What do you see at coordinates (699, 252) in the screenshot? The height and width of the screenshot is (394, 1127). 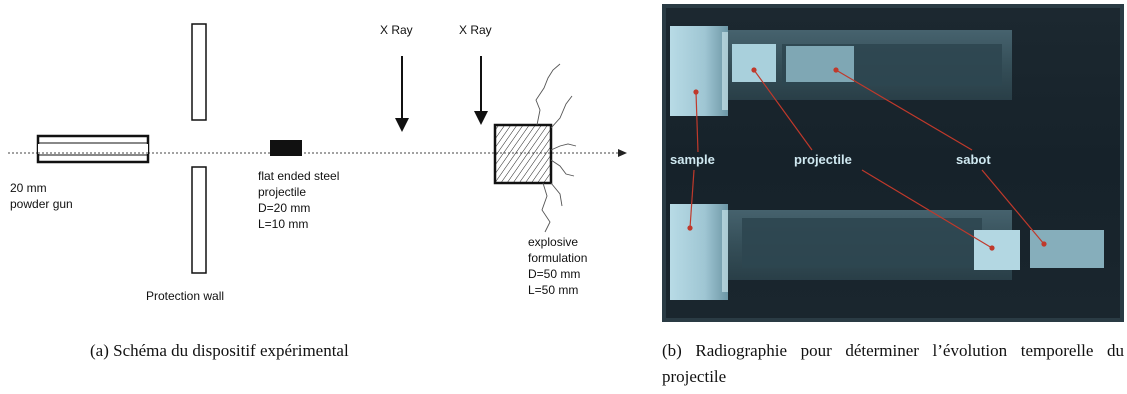 I see `lower-sample` at bounding box center [699, 252].